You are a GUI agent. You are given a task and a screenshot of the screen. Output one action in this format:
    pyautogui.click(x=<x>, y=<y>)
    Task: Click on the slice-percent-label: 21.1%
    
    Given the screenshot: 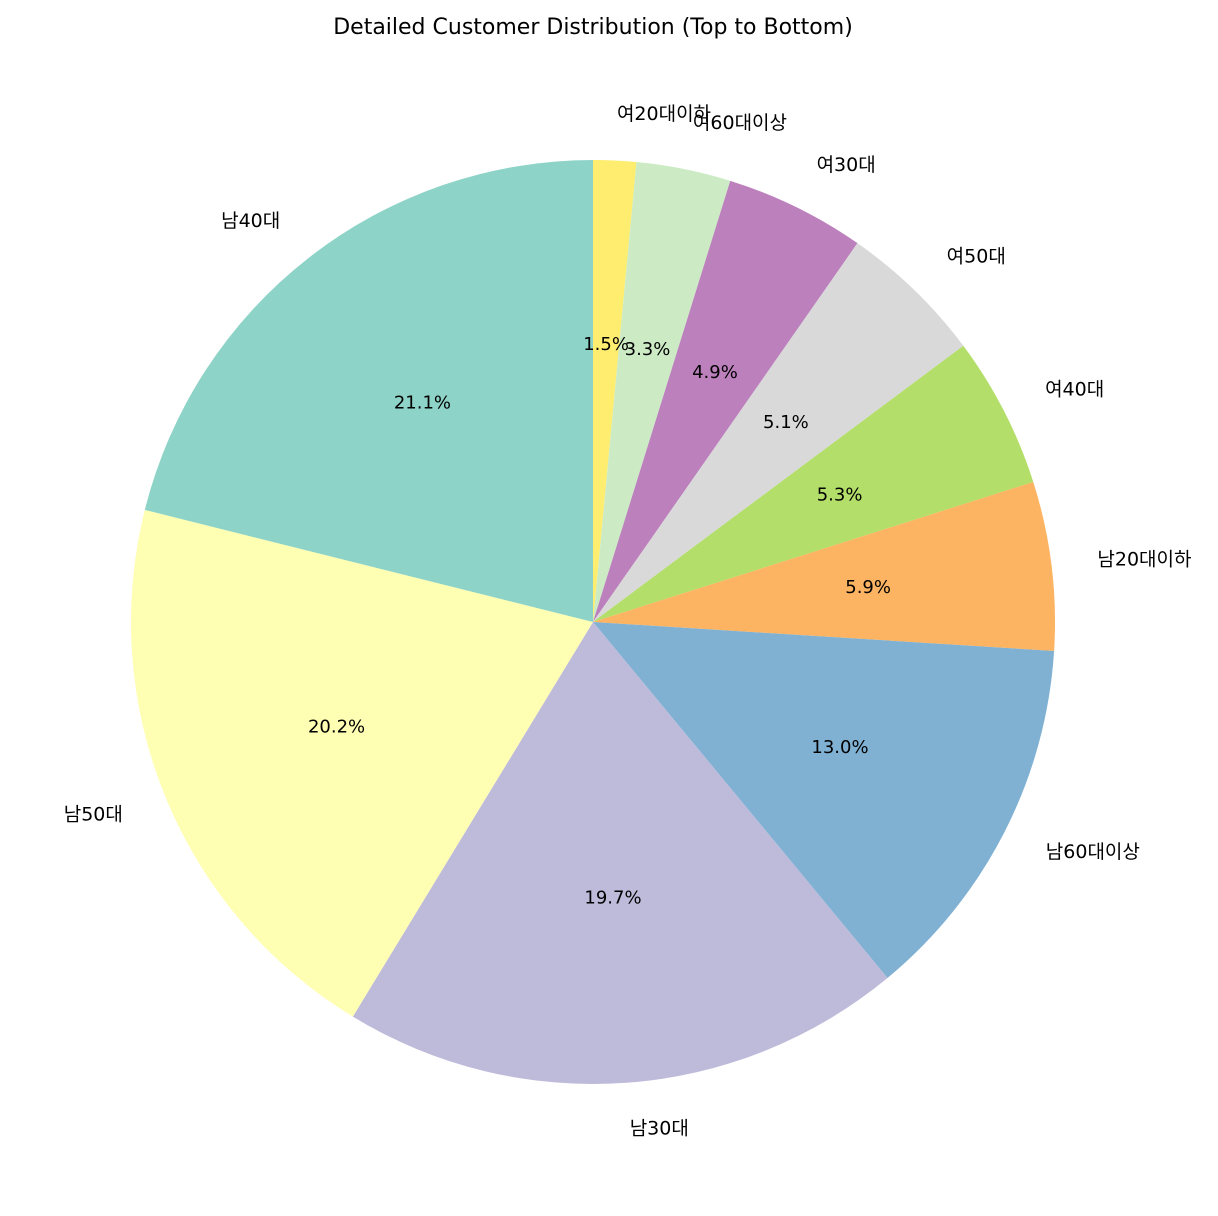 What is the action you would take?
    pyautogui.click(x=422, y=403)
    